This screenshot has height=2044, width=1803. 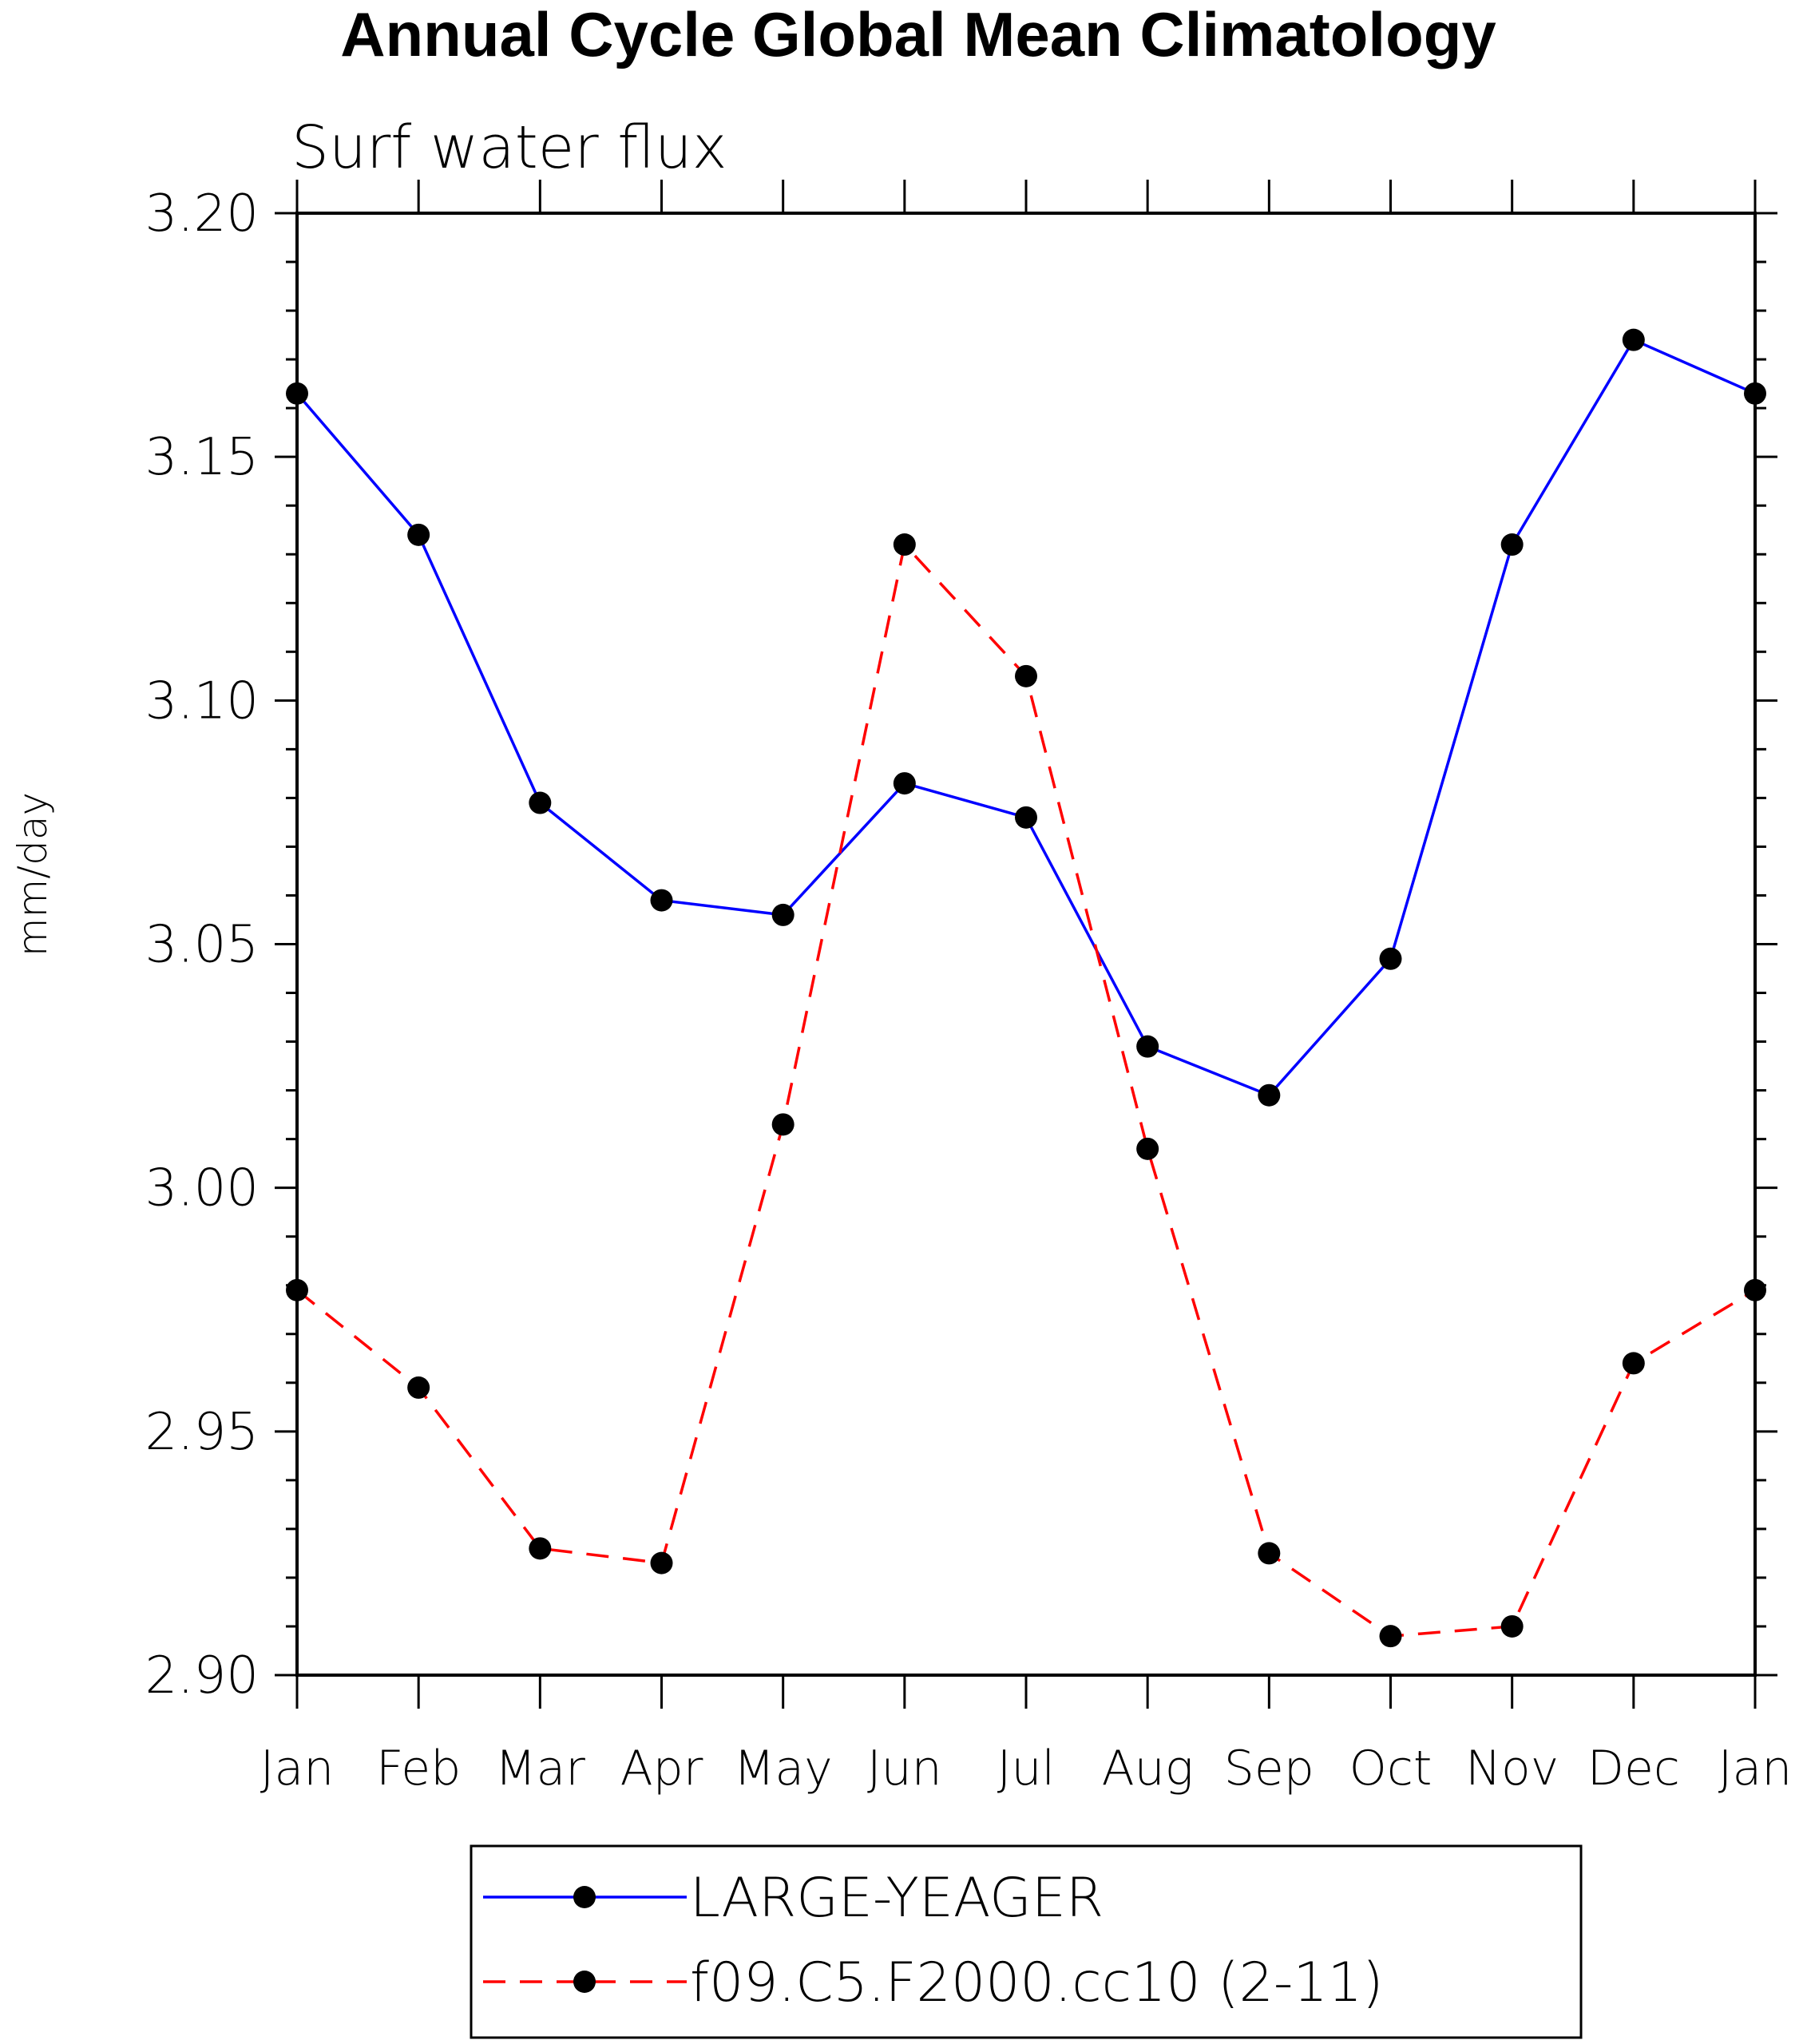 I want to click on y-tick-label: 3.10, so click(x=202, y=701).